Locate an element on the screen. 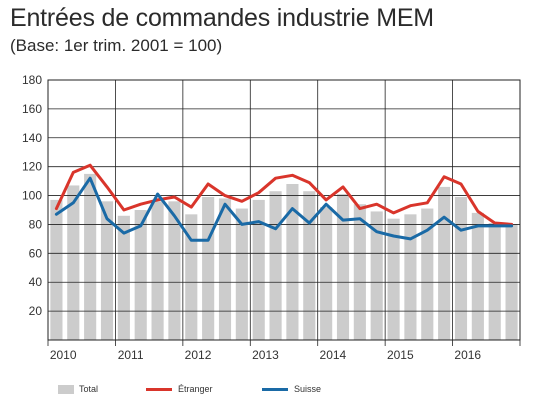  x-tick-label: 2013 is located at coordinates (265, 355).